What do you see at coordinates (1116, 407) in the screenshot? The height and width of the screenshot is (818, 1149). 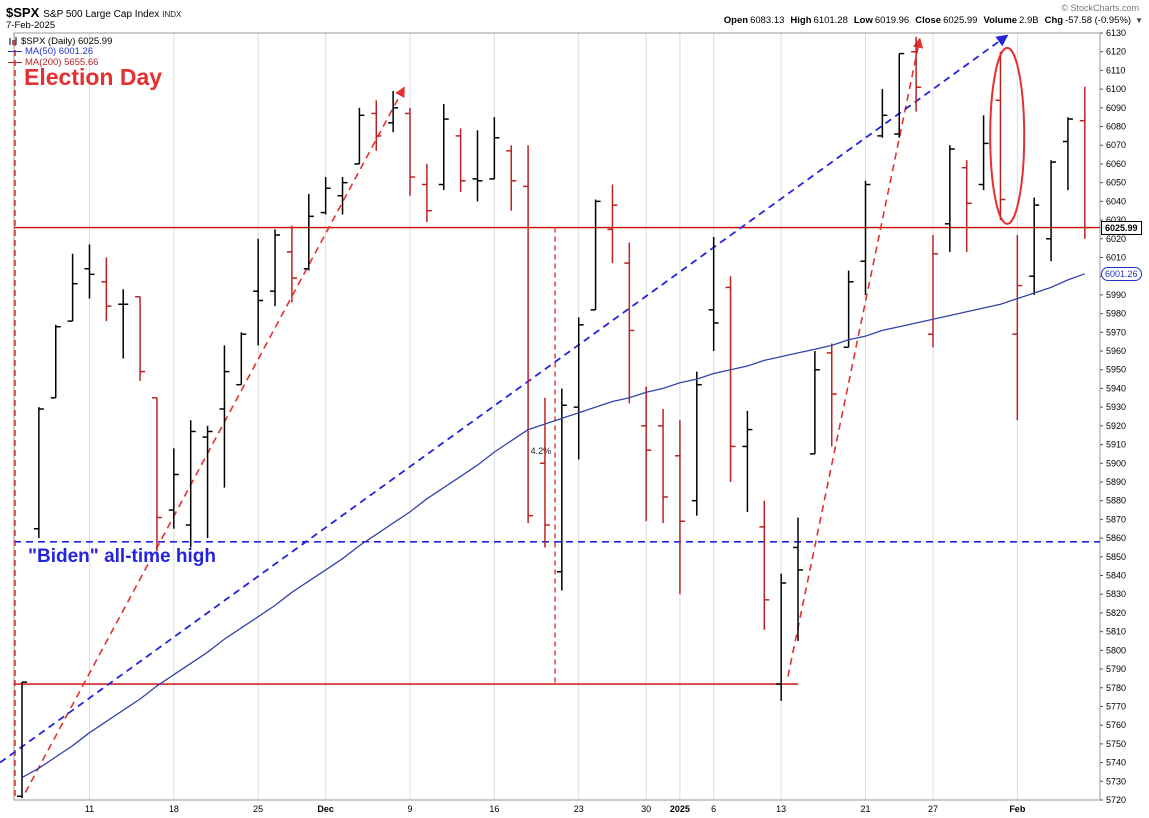 I see `y-tick-label: 5930` at bounding box center [1116, 407].